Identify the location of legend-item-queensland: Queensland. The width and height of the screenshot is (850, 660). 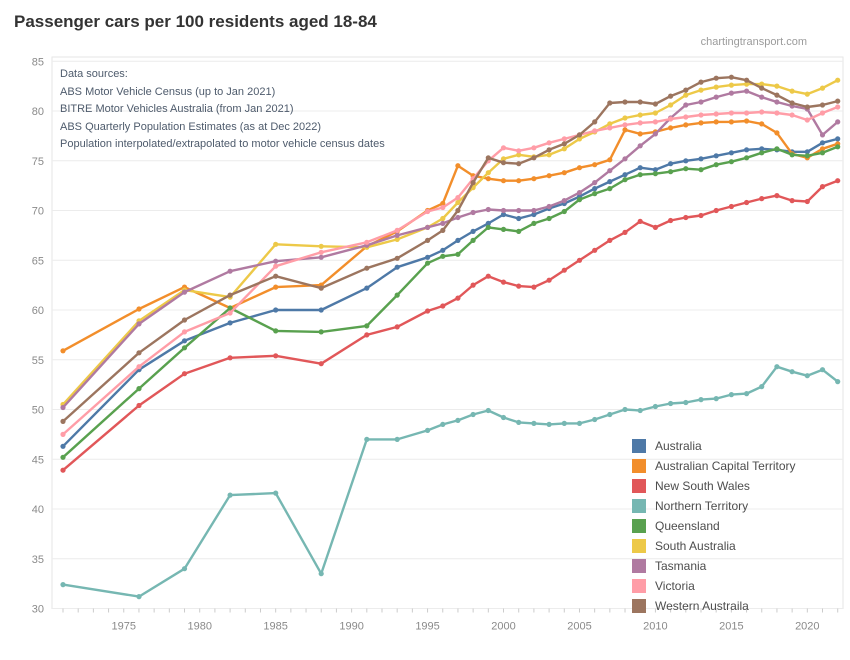
(714, 526).